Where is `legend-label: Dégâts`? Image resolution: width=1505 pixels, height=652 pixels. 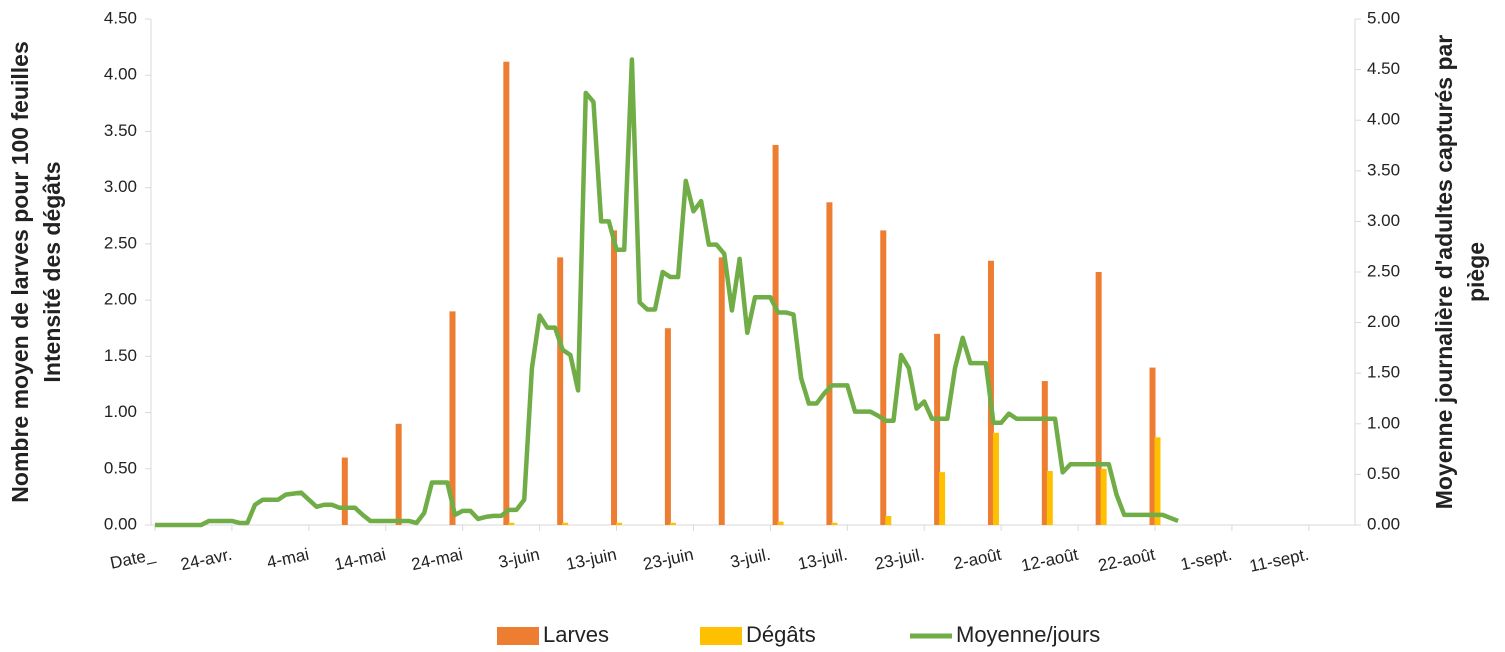
legend-label: Dégâts is located at coordinates (781, 634).